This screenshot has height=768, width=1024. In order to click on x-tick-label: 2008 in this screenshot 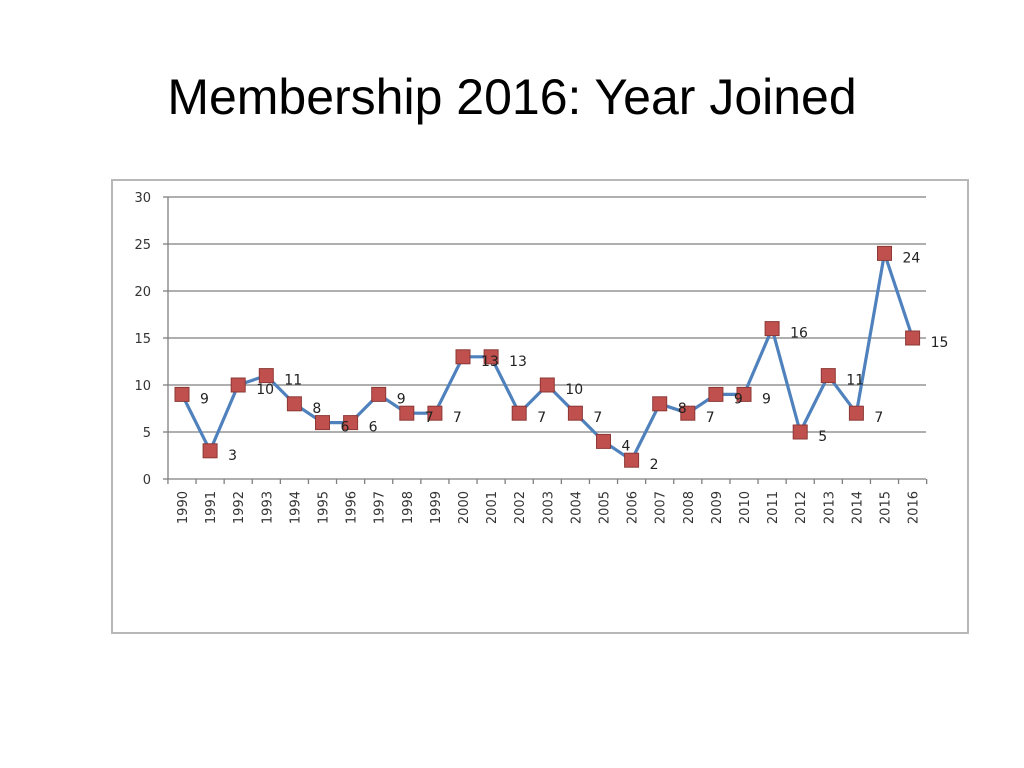, I will do `click(689, 507)`.